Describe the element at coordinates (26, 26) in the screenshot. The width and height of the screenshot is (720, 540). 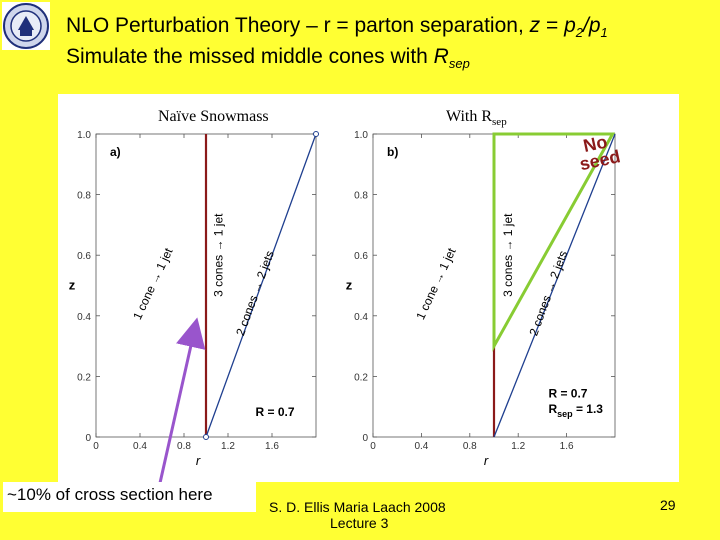
I see `university-seal-icon` at that location.